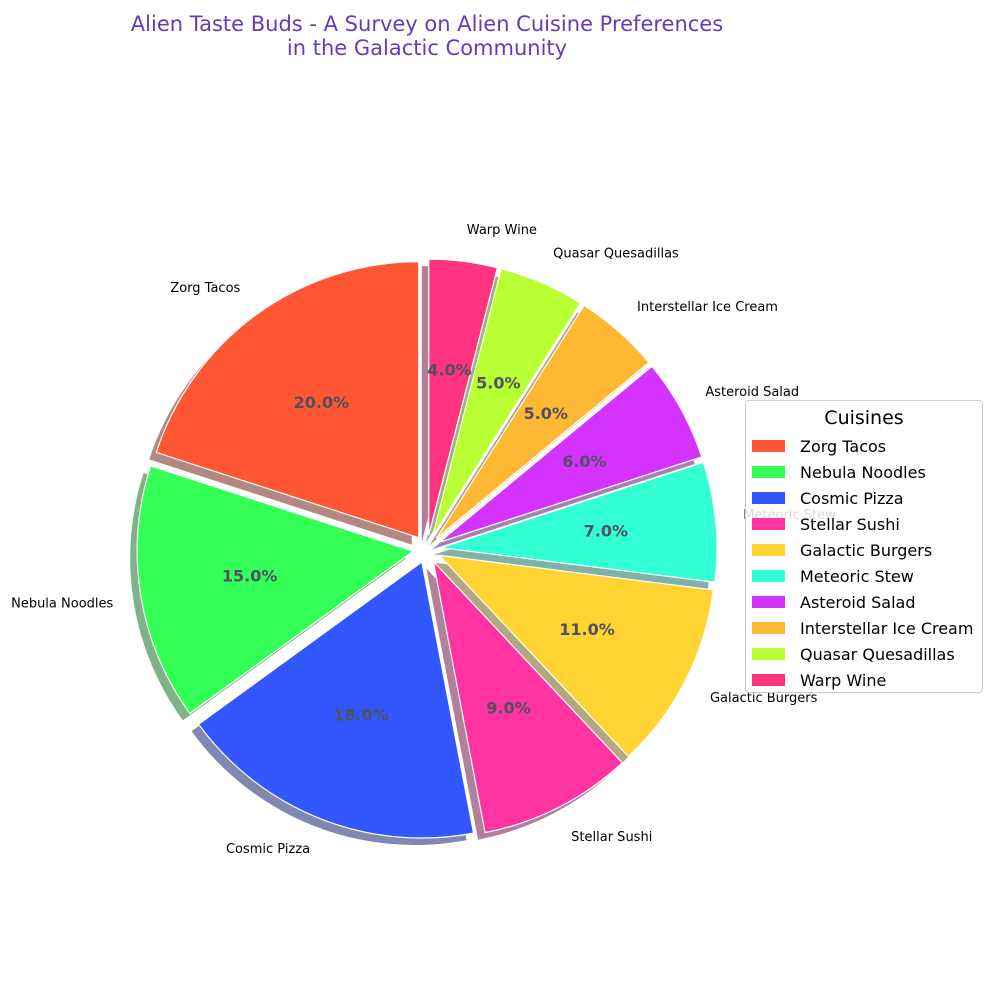 This screenshot has width=1000, height=1000. What do you see at coordinates (887, 628) in the screenshot?
I see `legend-label: Interstellar Ice Cream` at bounding box center [887, 628].